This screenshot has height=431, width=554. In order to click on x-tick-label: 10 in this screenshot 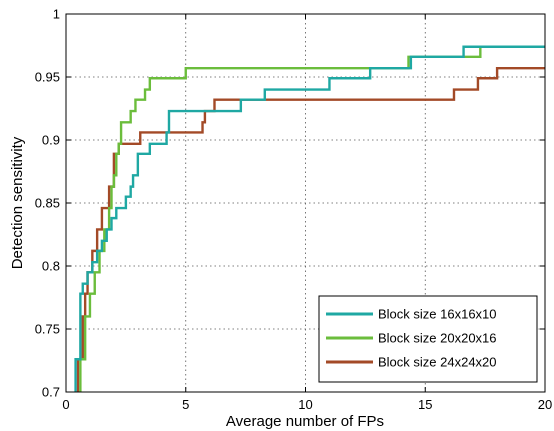, I will do `click(305, 404)`.